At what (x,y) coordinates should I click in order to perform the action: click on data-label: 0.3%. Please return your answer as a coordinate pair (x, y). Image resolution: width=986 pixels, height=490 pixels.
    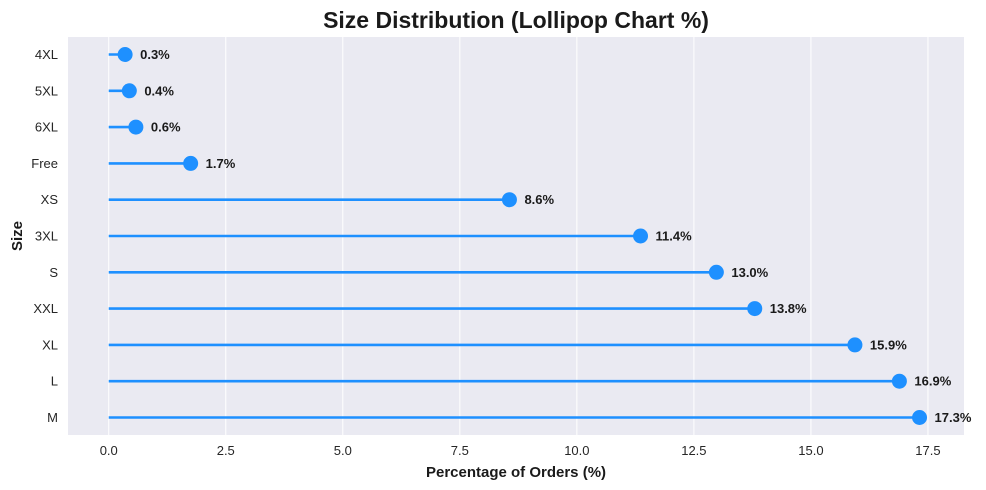
    Looking at the image, I should click on (155, 54).